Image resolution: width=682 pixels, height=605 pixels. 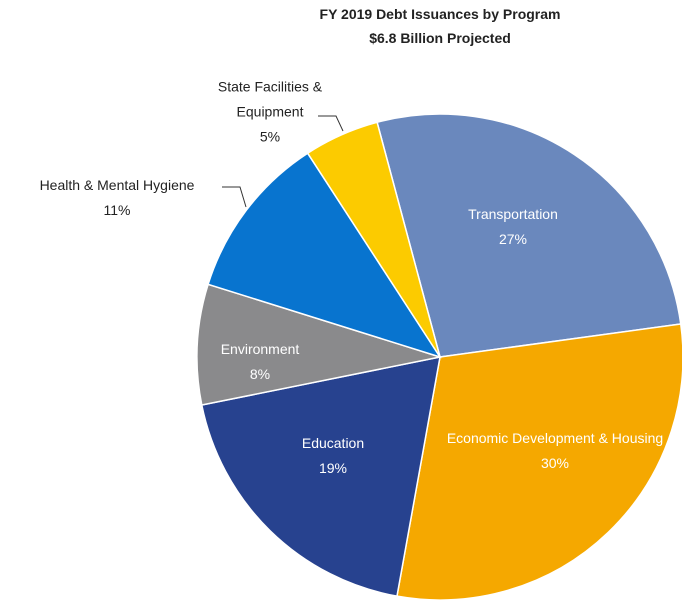 I want to click on slice-label: Environment 8%, so click(x=260, y=362).